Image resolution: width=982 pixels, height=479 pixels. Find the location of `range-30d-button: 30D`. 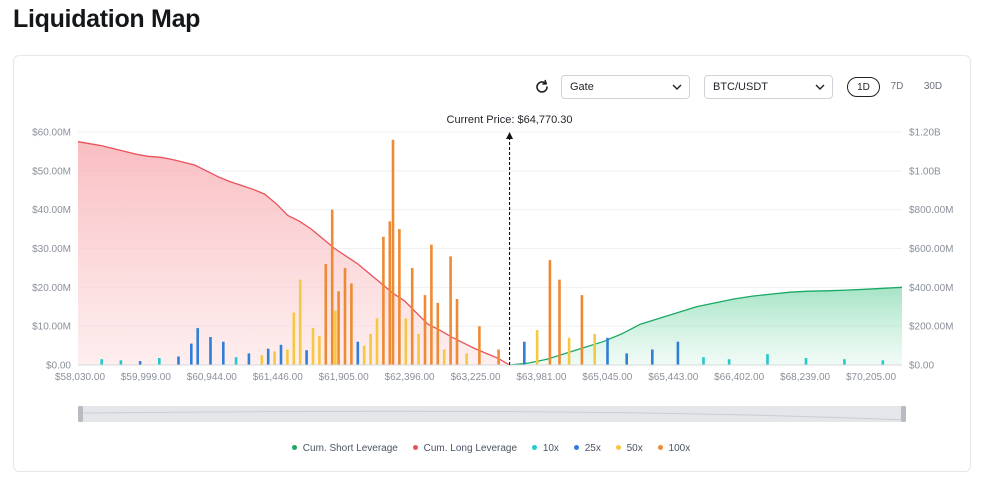

range-30d-button: 30D is located at coordinates (933, 86).